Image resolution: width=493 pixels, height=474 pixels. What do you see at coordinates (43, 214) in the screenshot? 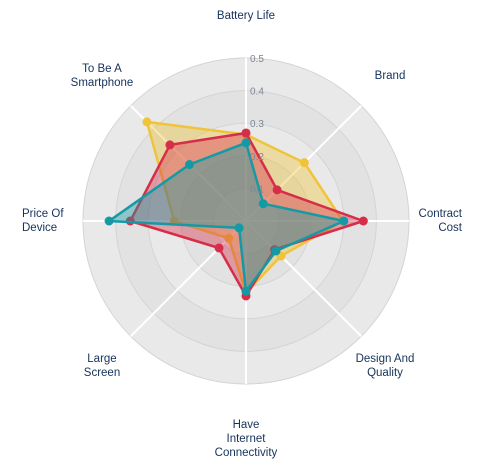
I see `axis-label-line: Price Of` at bounding box center [43, 214].